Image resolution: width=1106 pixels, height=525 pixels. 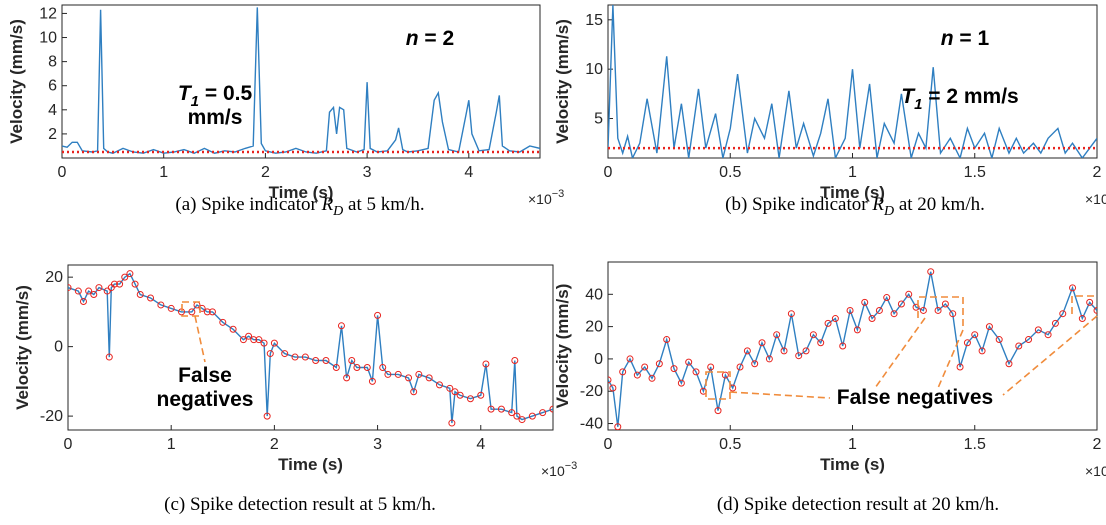 What do you see at coordinates (965, 38) in the screenshot?
I see `annotation: n = 1` at bounding box center [965, 38].